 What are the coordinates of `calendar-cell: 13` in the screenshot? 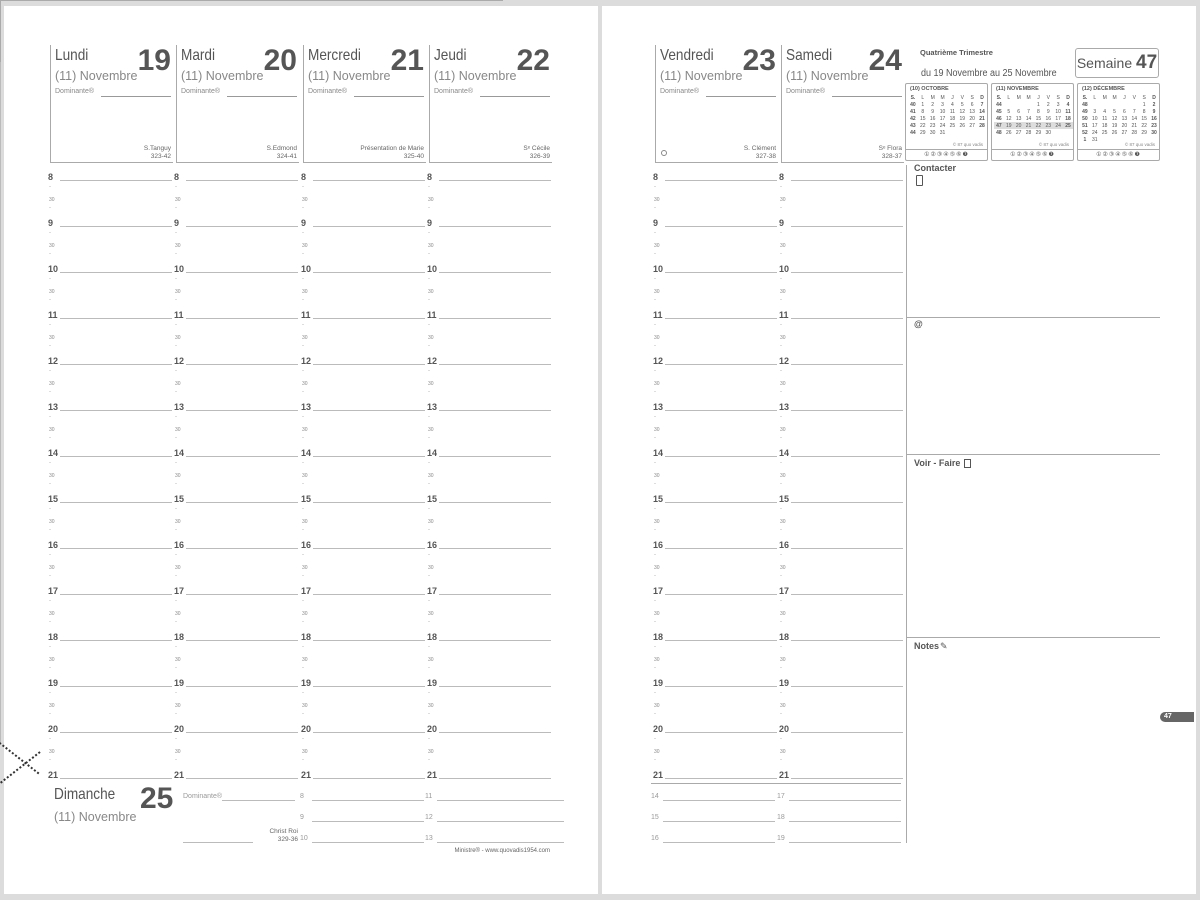 It's located at (1124, 118).